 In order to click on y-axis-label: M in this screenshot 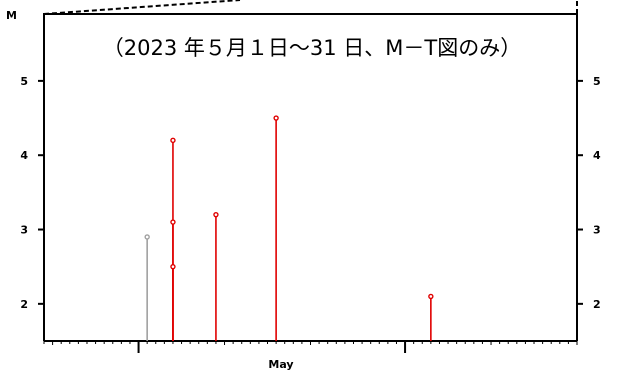, I will do `click(11, 15)`.